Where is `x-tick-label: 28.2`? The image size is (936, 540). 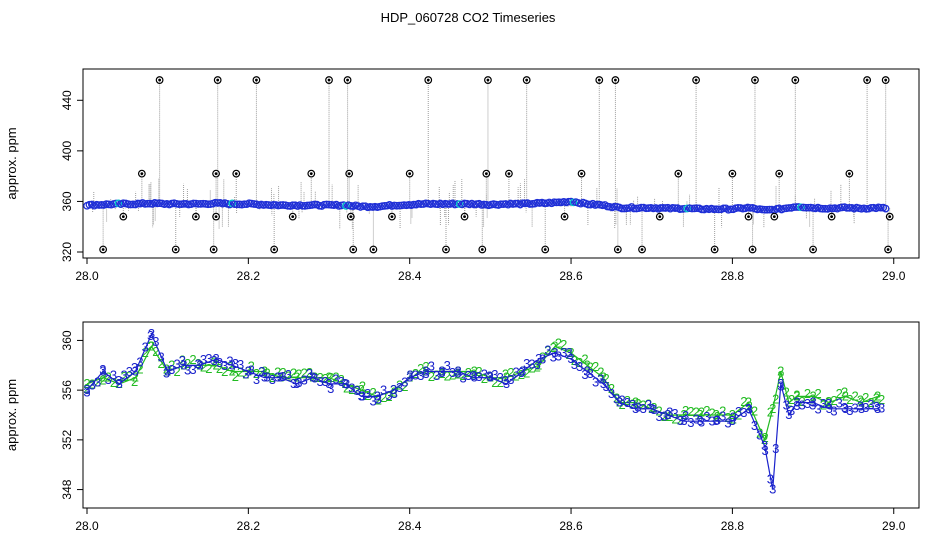 x-tick-label: 28.2 is located at coordinates (249, 526).